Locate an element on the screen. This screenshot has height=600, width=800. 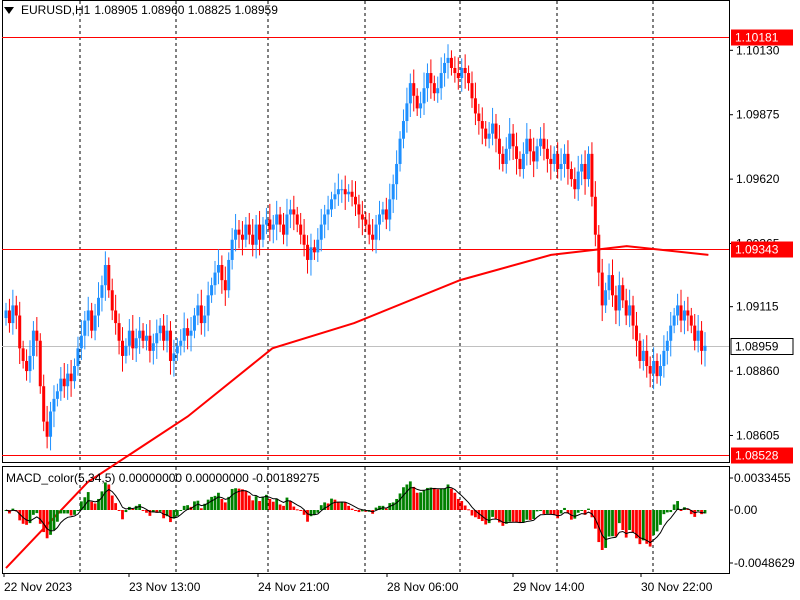
level-price-tag is located at coordinates (762, 37).